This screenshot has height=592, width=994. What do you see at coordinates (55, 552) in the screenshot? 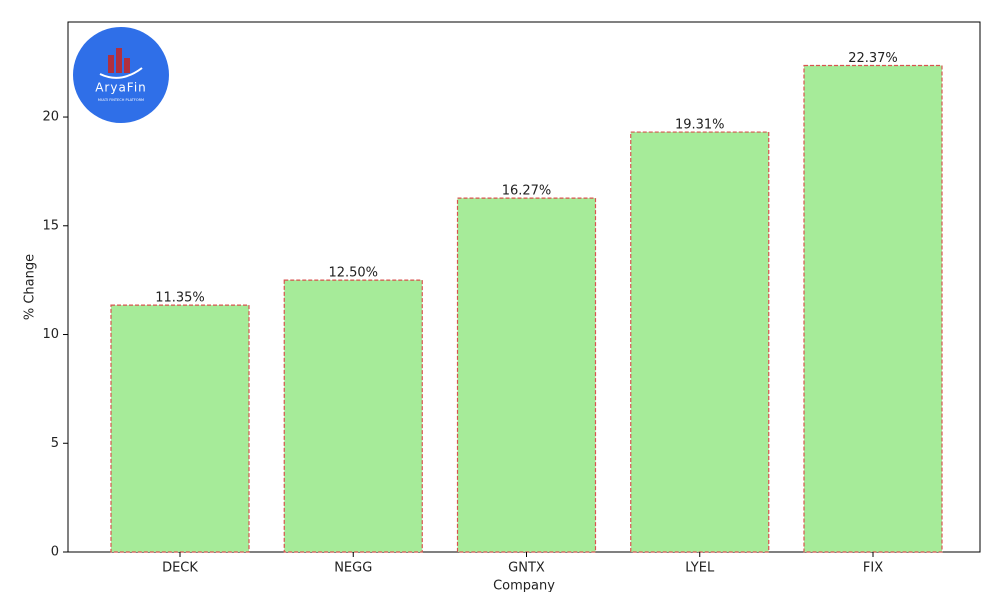
I see `y-tick-label: 0` at bounding box center [55, 552].